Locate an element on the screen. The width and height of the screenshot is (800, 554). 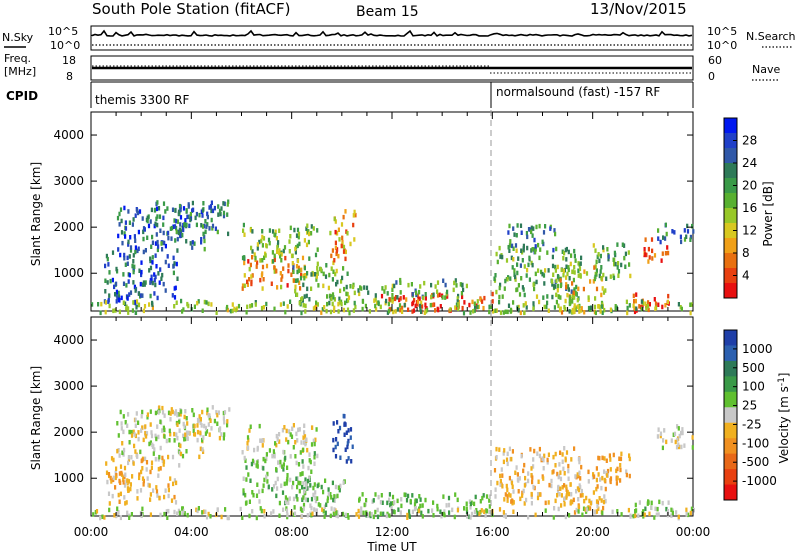
power-blob is located at coordinates (191, 218).